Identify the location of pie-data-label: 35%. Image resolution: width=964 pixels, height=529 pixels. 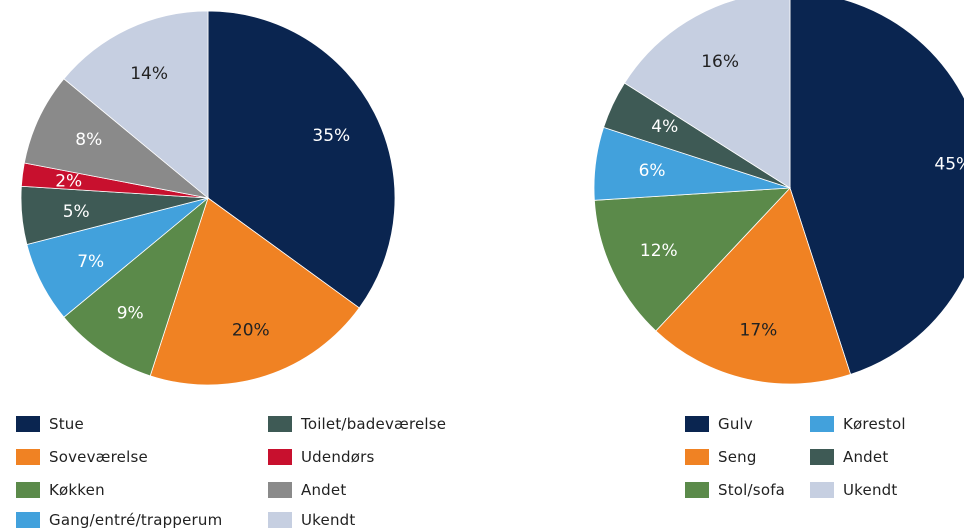
(331, 136).